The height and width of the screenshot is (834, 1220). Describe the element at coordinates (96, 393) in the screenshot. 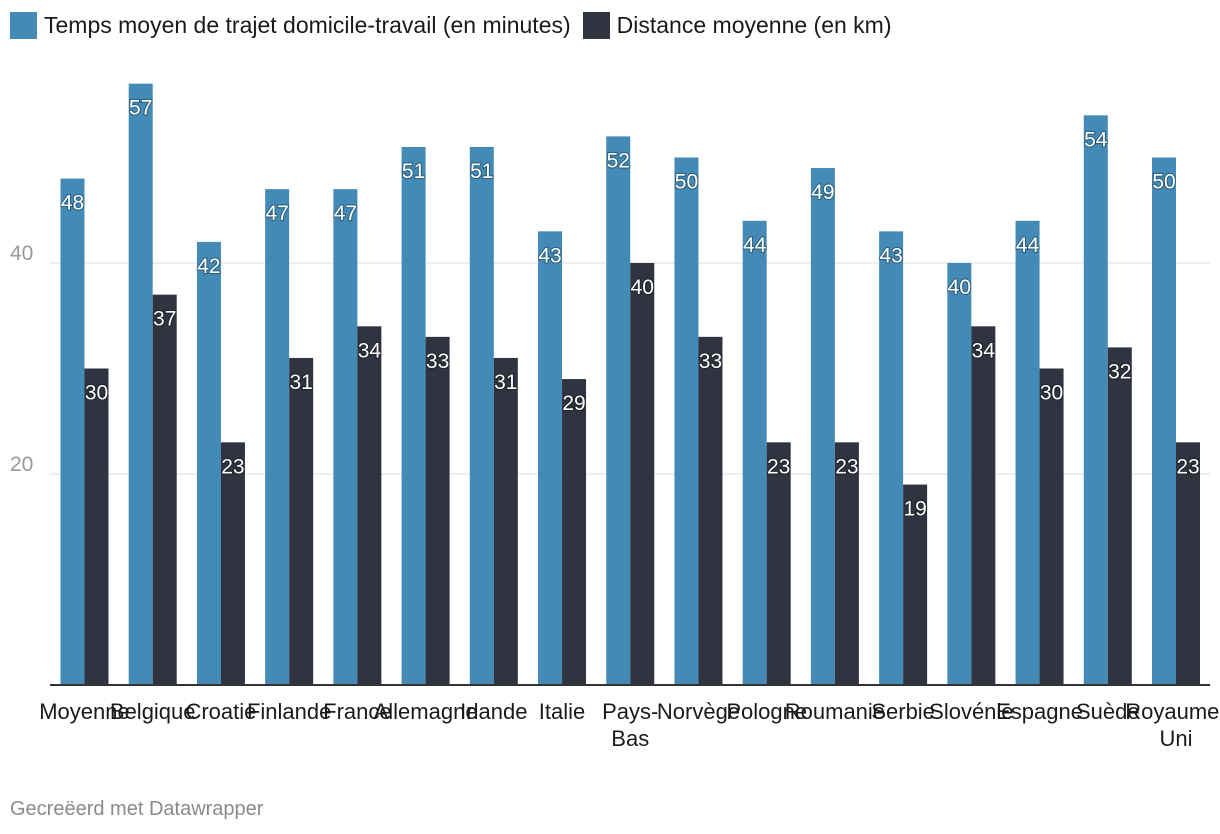

I see `value-label-distance-0: 30` at that location.